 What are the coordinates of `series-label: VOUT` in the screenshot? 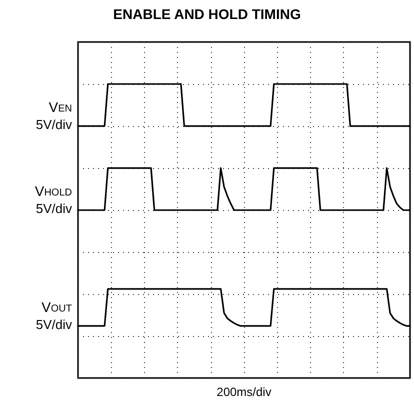 It's located at (57, 306).